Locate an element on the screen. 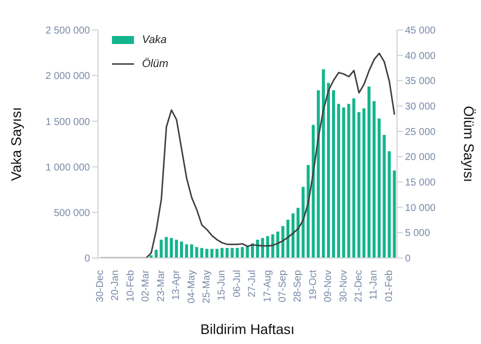  x-tick-label: 10-Feb is located at coordinates (130, 286).